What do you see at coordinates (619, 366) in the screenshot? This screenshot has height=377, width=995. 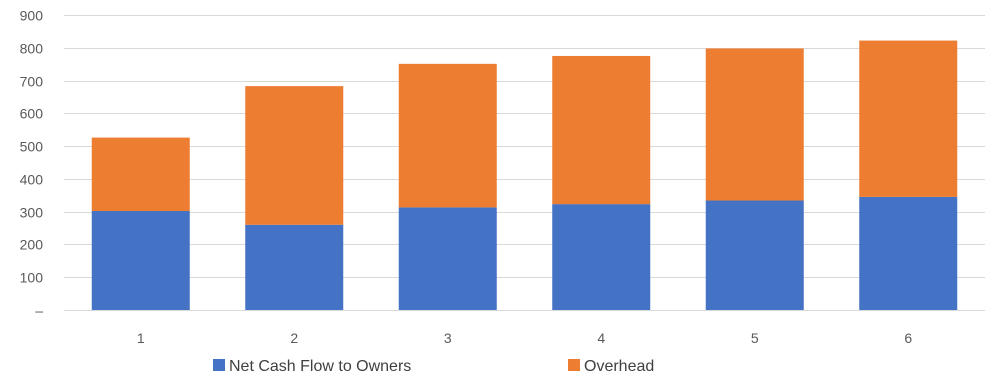 I see `legend-label-overhead: Overhead` at bounding box center [619, 366].